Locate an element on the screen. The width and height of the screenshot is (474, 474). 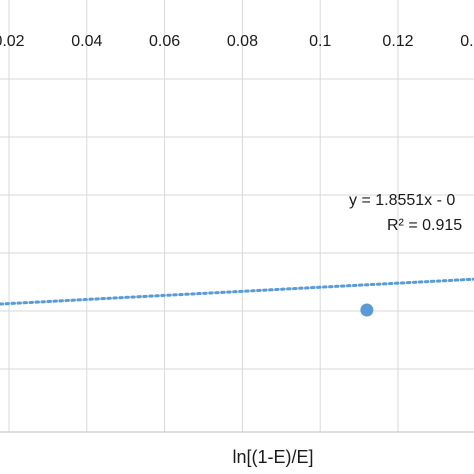
data-points is located at coordinates (367, 310).